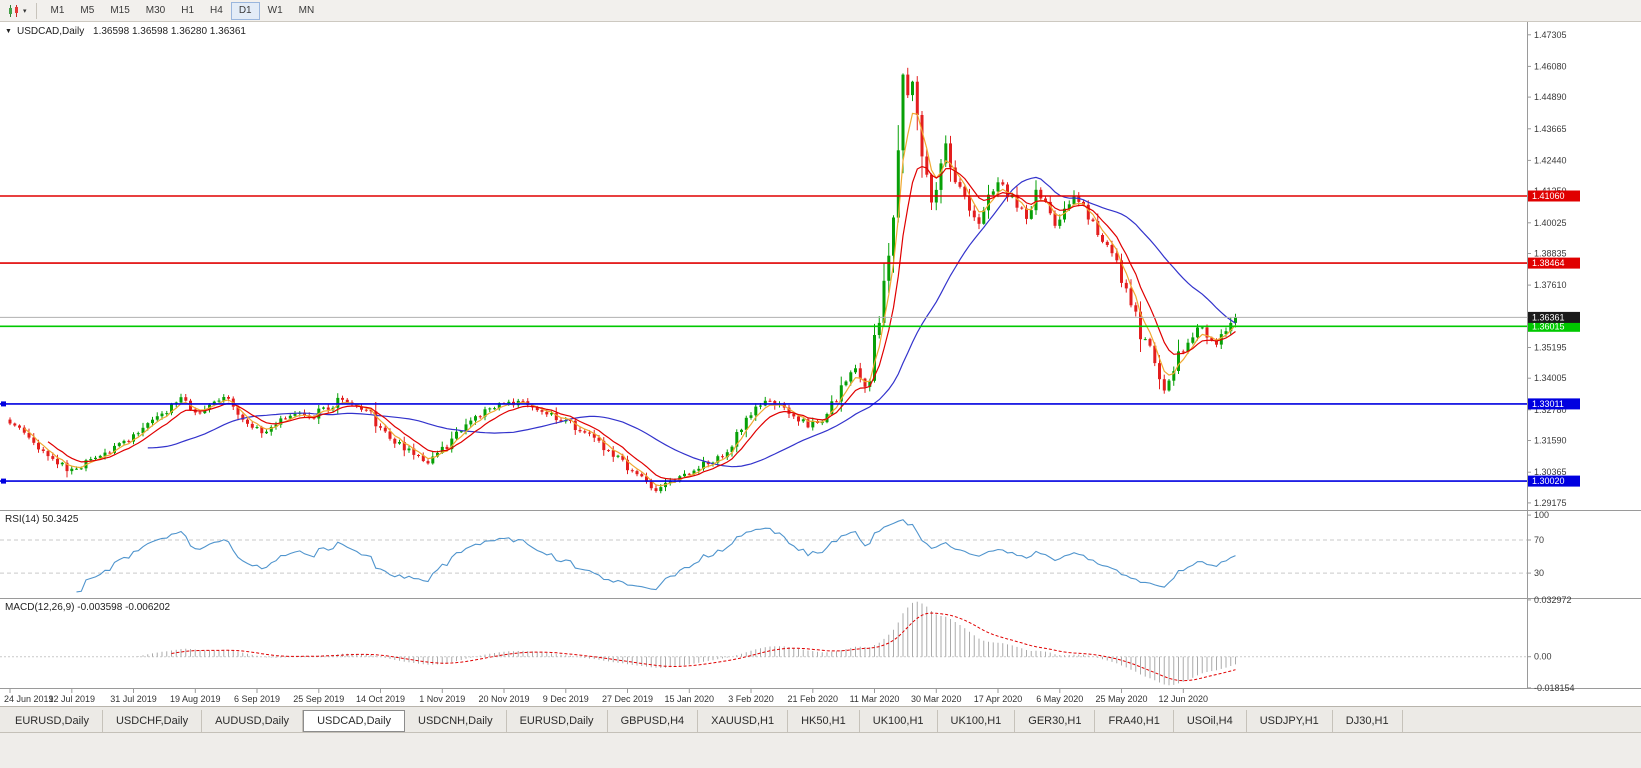  I want to click on svg-text: 1 Nov 2019, so click(442, 699).